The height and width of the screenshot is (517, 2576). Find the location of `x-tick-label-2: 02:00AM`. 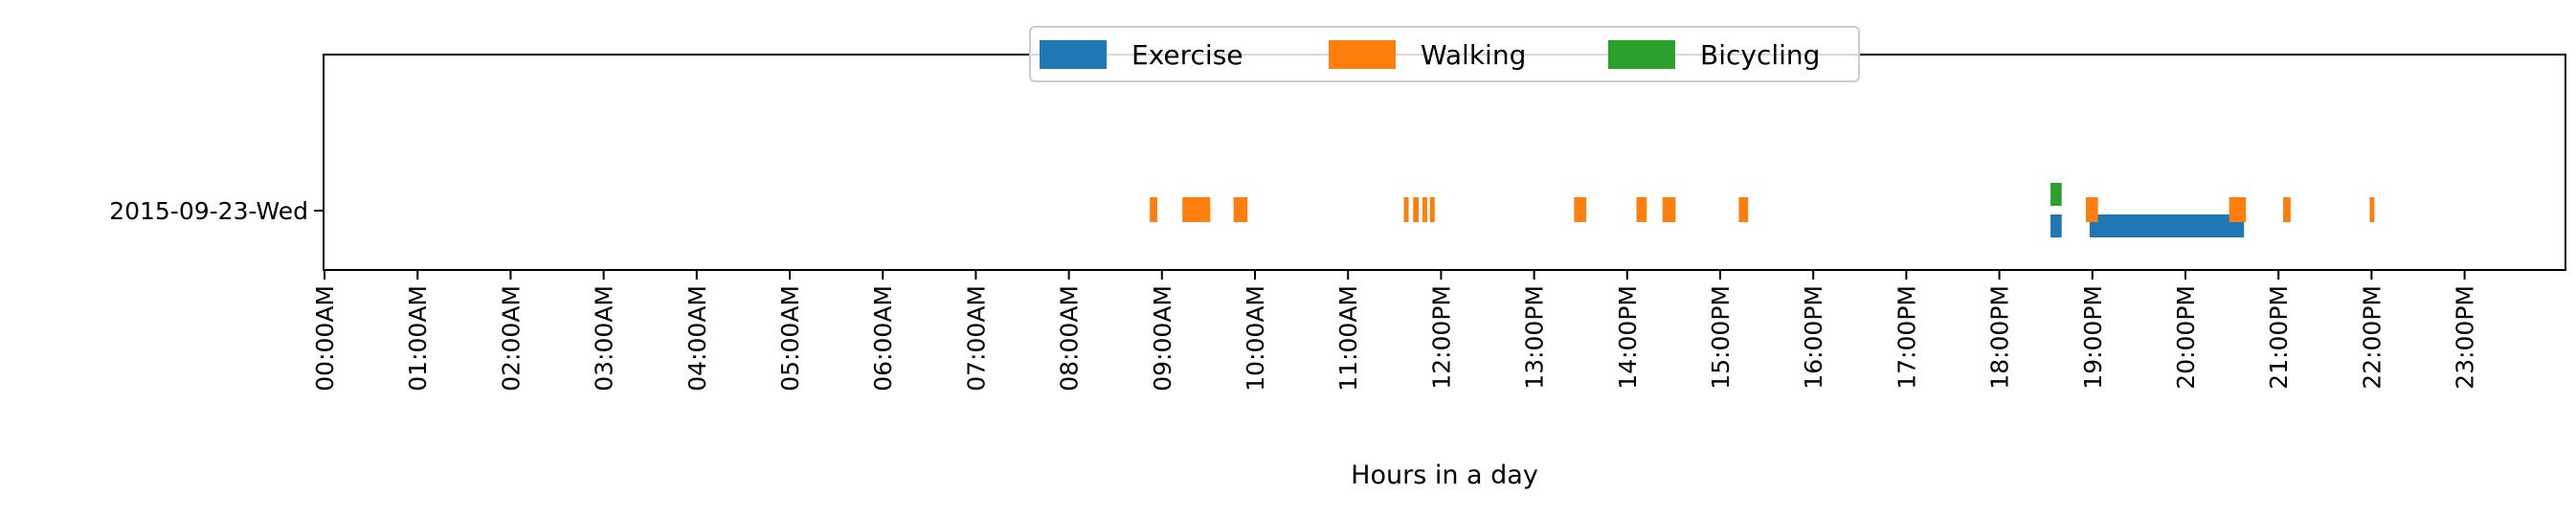

x-tick-label-2: 02:00AM is located at coordinates (511, 338).